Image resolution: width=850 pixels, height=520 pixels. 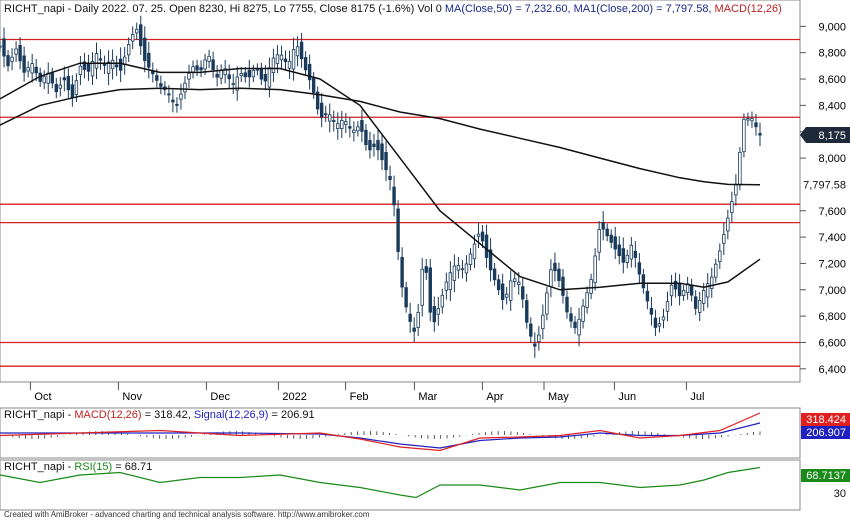 I want to click on y-tick-label: 7,000, so click(x=832, y=291).